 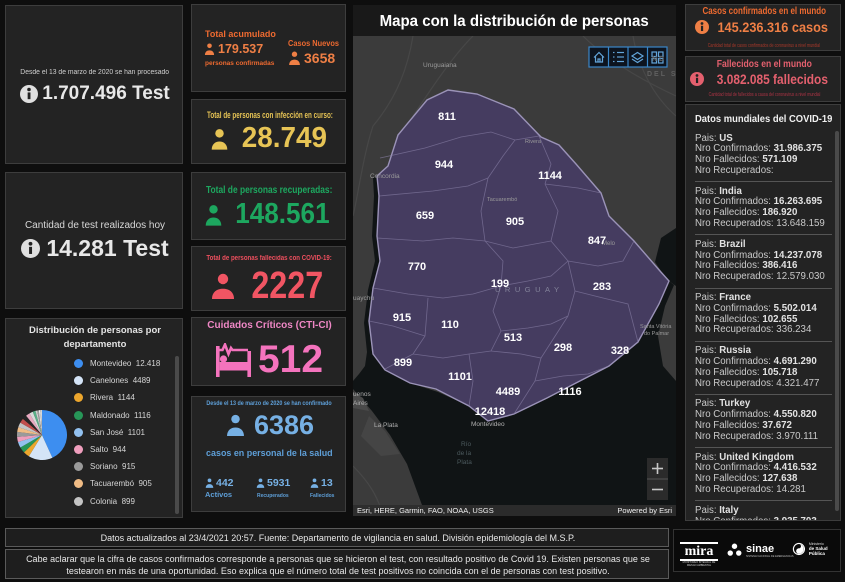 What do you see at coordinates (444, 165) in the screenshot?
I see `svg-text: 944` at bounding box center [444, 165].